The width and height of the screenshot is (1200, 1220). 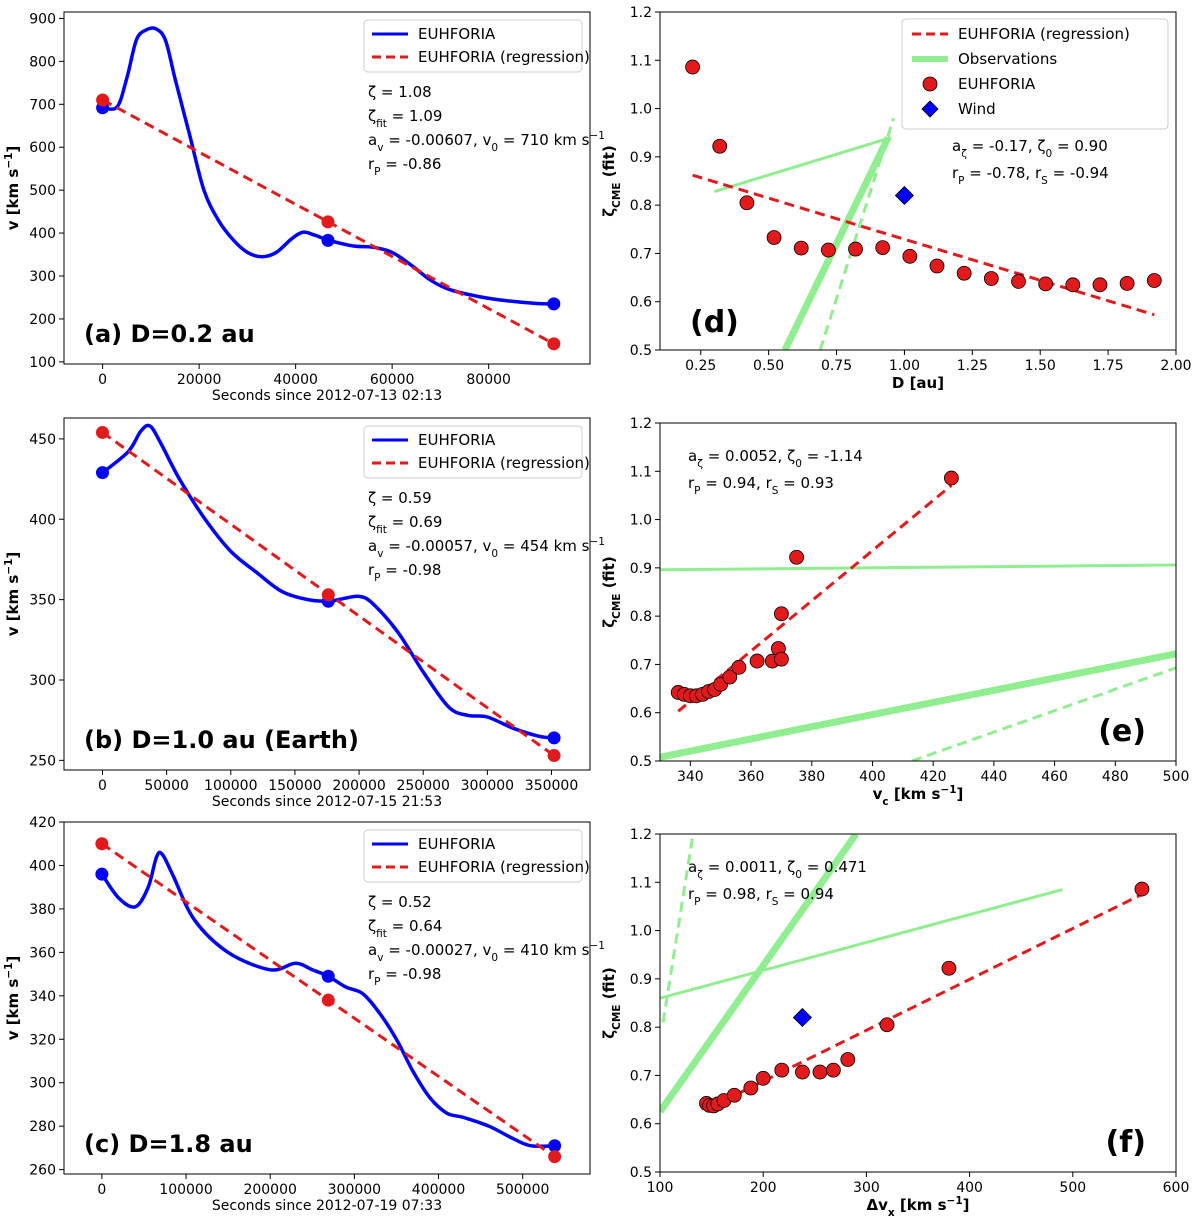 I want to click on y-tick-label: 1.1, so click(x=641, y=883).